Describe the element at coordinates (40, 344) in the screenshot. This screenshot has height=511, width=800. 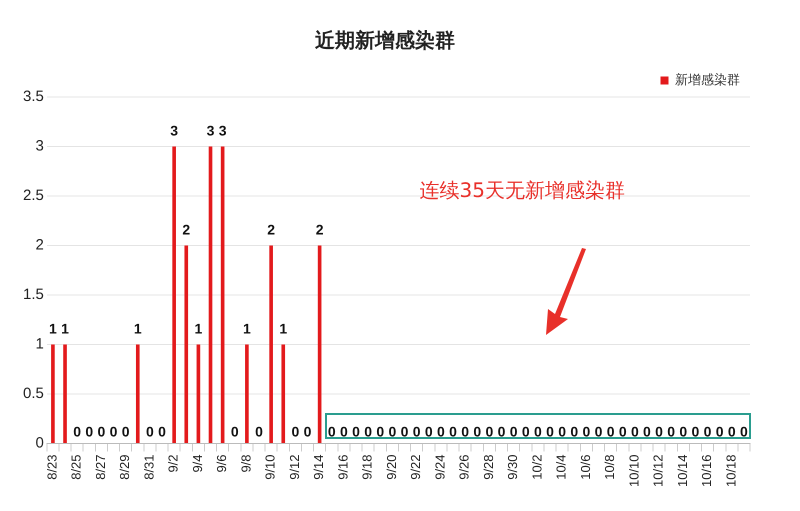
I see `y-tick-label: 1` at that location.